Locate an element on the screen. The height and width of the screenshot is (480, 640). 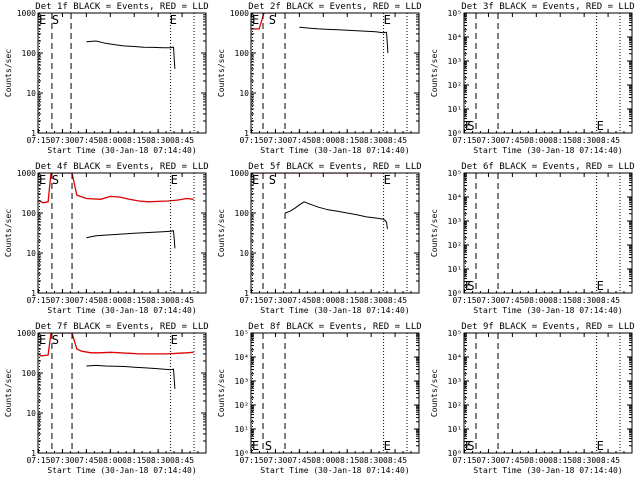
chart-title: Det 7f BLACK = Events, RED = LLD is located at coordinates (121, 327).